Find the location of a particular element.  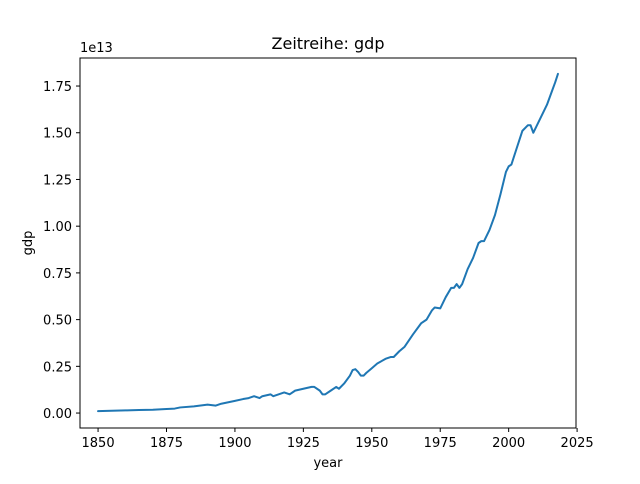

x-tick-label: 1950 is located at coordinates (371, 443).